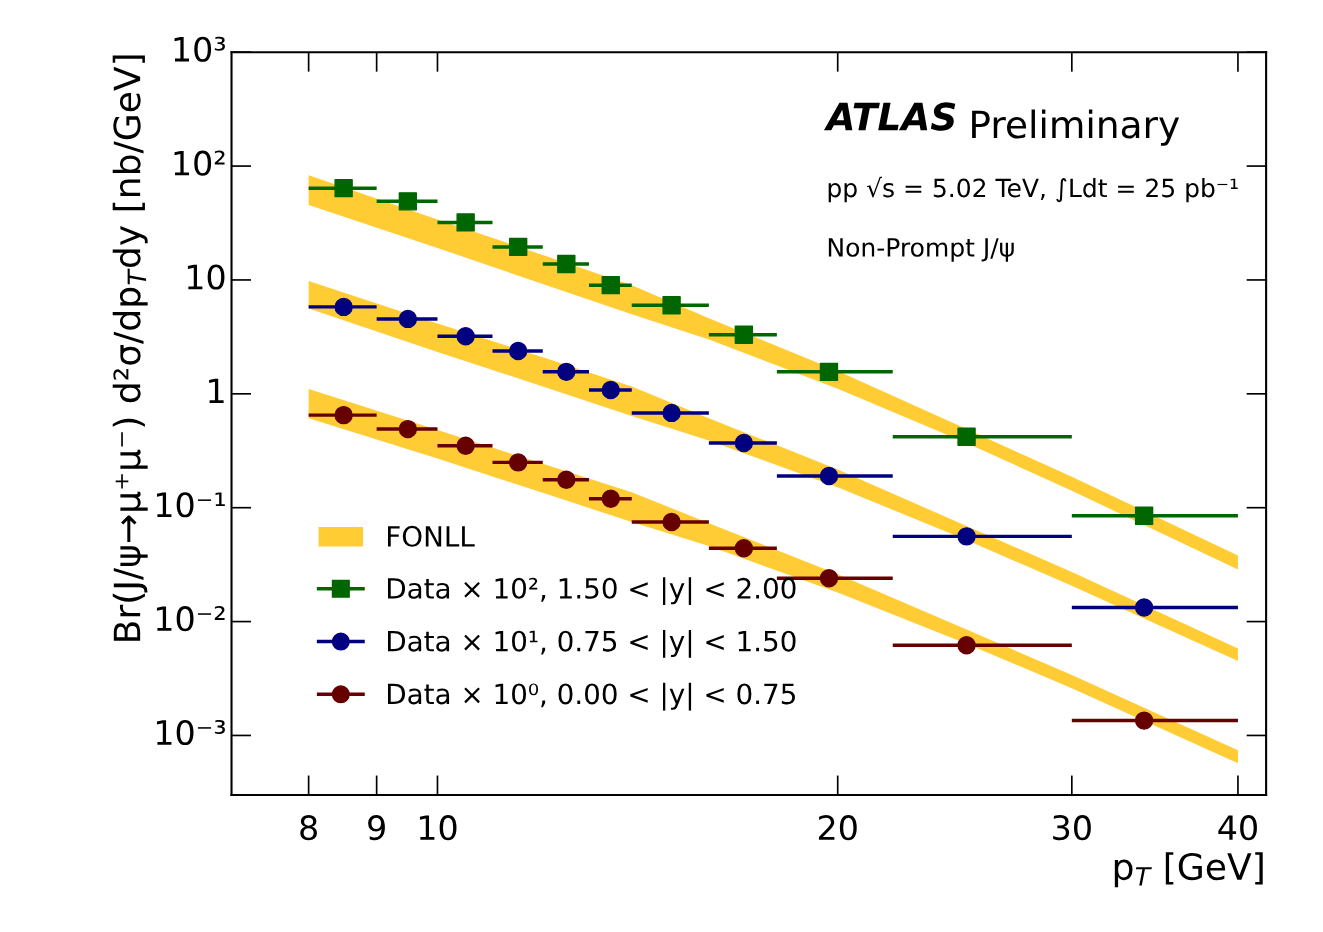 The image size is (1323, 932). I want to click on legend-label: FONLL, so click(431, 536).